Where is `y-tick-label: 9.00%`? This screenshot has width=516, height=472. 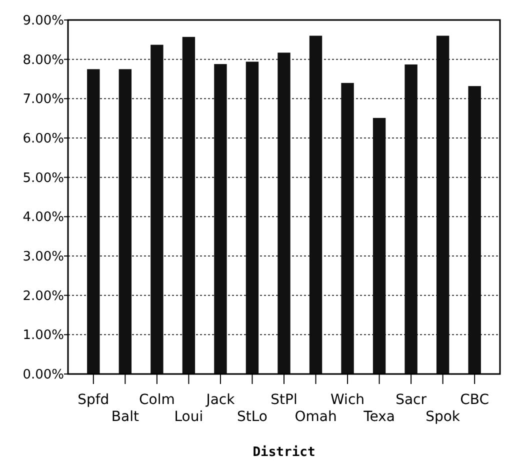 y-tick-label: 9.00% is located at coordinates (43, 21).